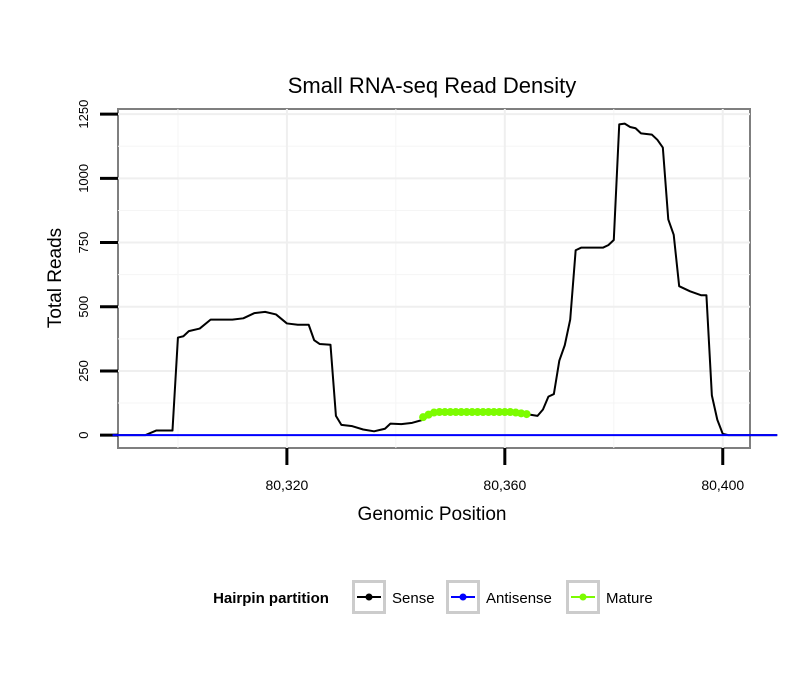  I want to click on chart-title: Small RNA-seq Read Density, so click(432, 85).